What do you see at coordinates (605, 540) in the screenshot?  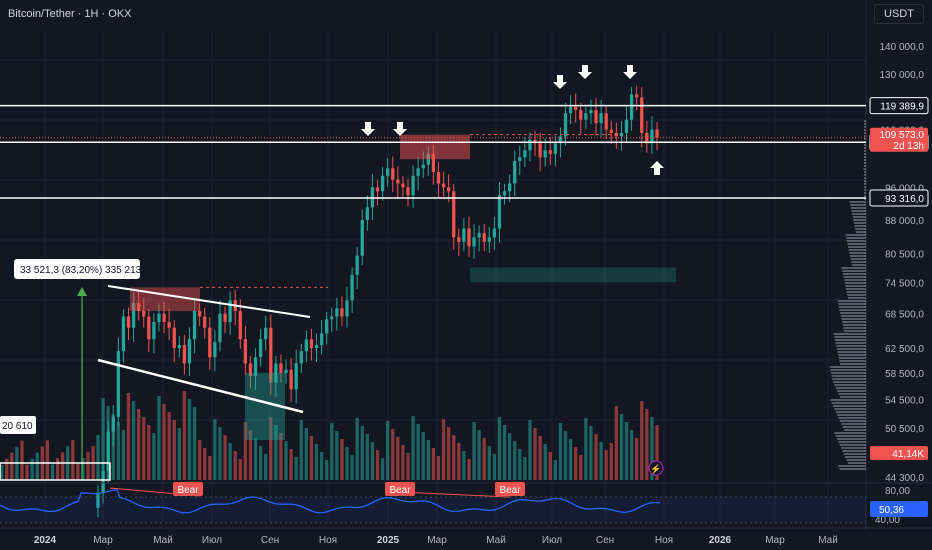 I see `time-tick-label: Сен` at bounding box center [605, 540].